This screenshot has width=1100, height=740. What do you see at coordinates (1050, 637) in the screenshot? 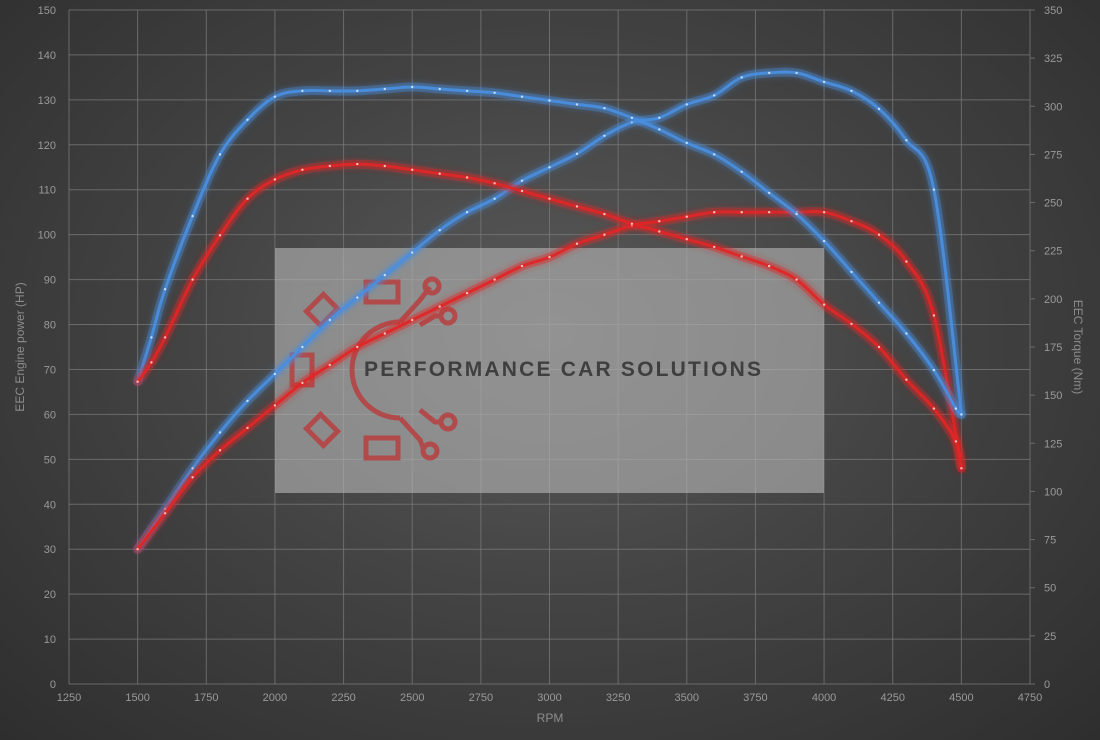
I see `y2-tick-label: 25` at bounding box center [1050, 637].